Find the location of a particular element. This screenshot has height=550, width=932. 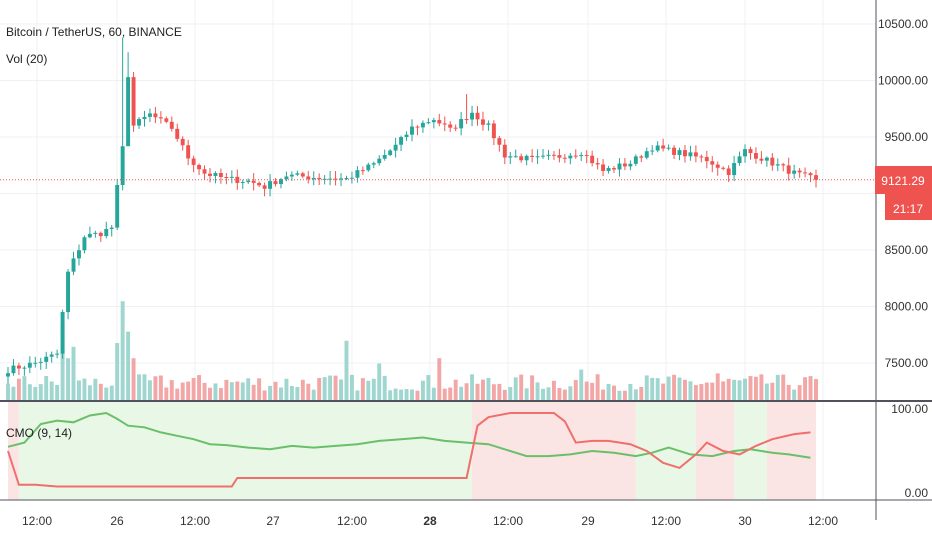

price-badge-value: 9121.29 is located at coordinates (903, 181).